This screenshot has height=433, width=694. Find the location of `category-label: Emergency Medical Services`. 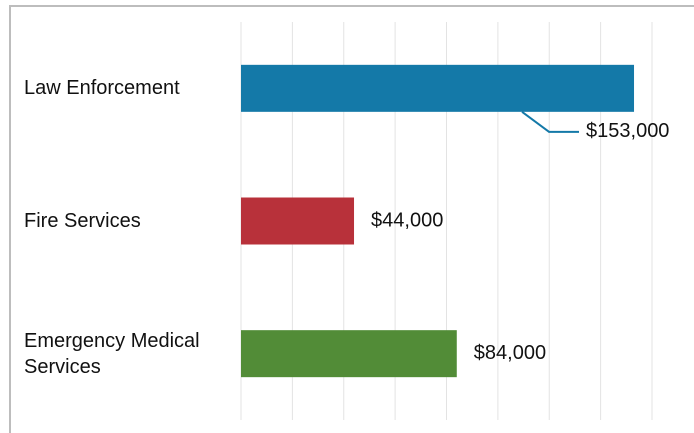

category-label: Emergency Medical Services is located at coordinates (112, 353).